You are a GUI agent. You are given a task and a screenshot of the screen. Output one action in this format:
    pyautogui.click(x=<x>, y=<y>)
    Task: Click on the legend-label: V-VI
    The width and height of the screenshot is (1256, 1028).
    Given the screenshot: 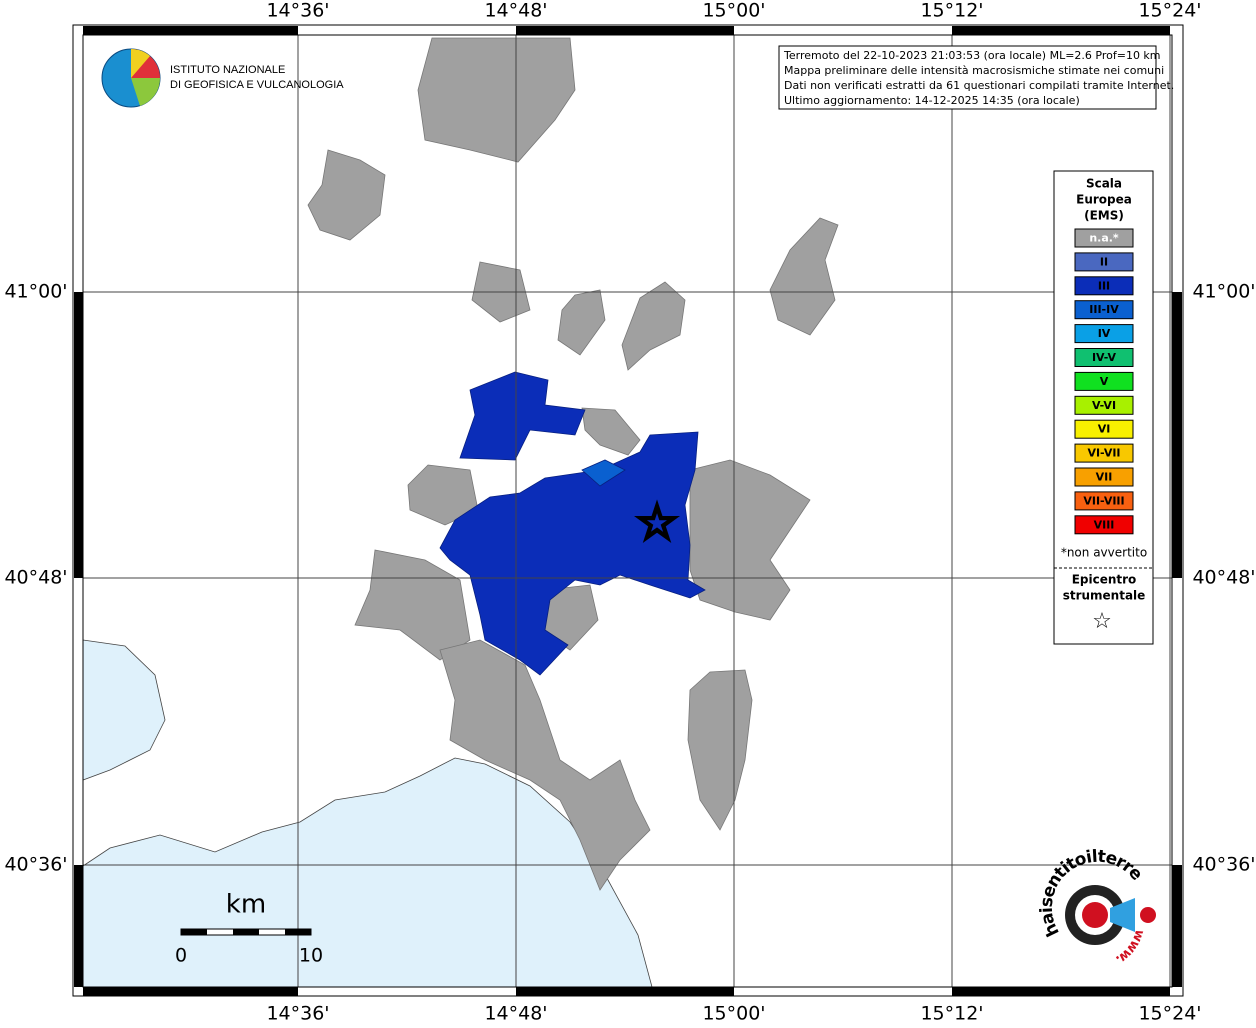 What is the action you would take?
    pyautogui.click(x=1104, y=405)
    